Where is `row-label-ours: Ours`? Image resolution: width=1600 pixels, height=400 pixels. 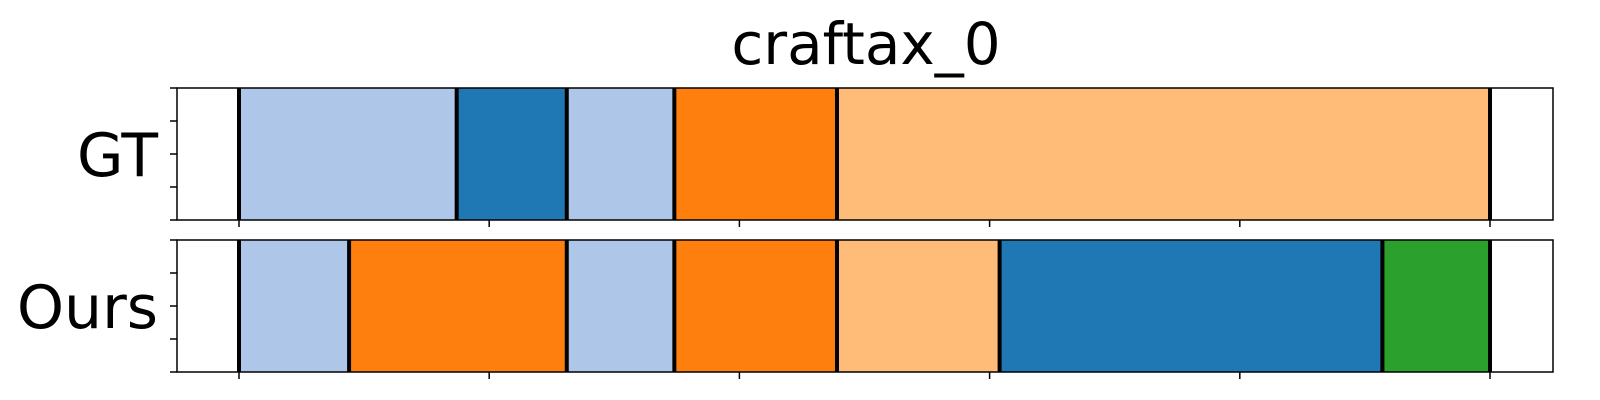
row-label-ours: Ours is located at coordinates (87, 308).